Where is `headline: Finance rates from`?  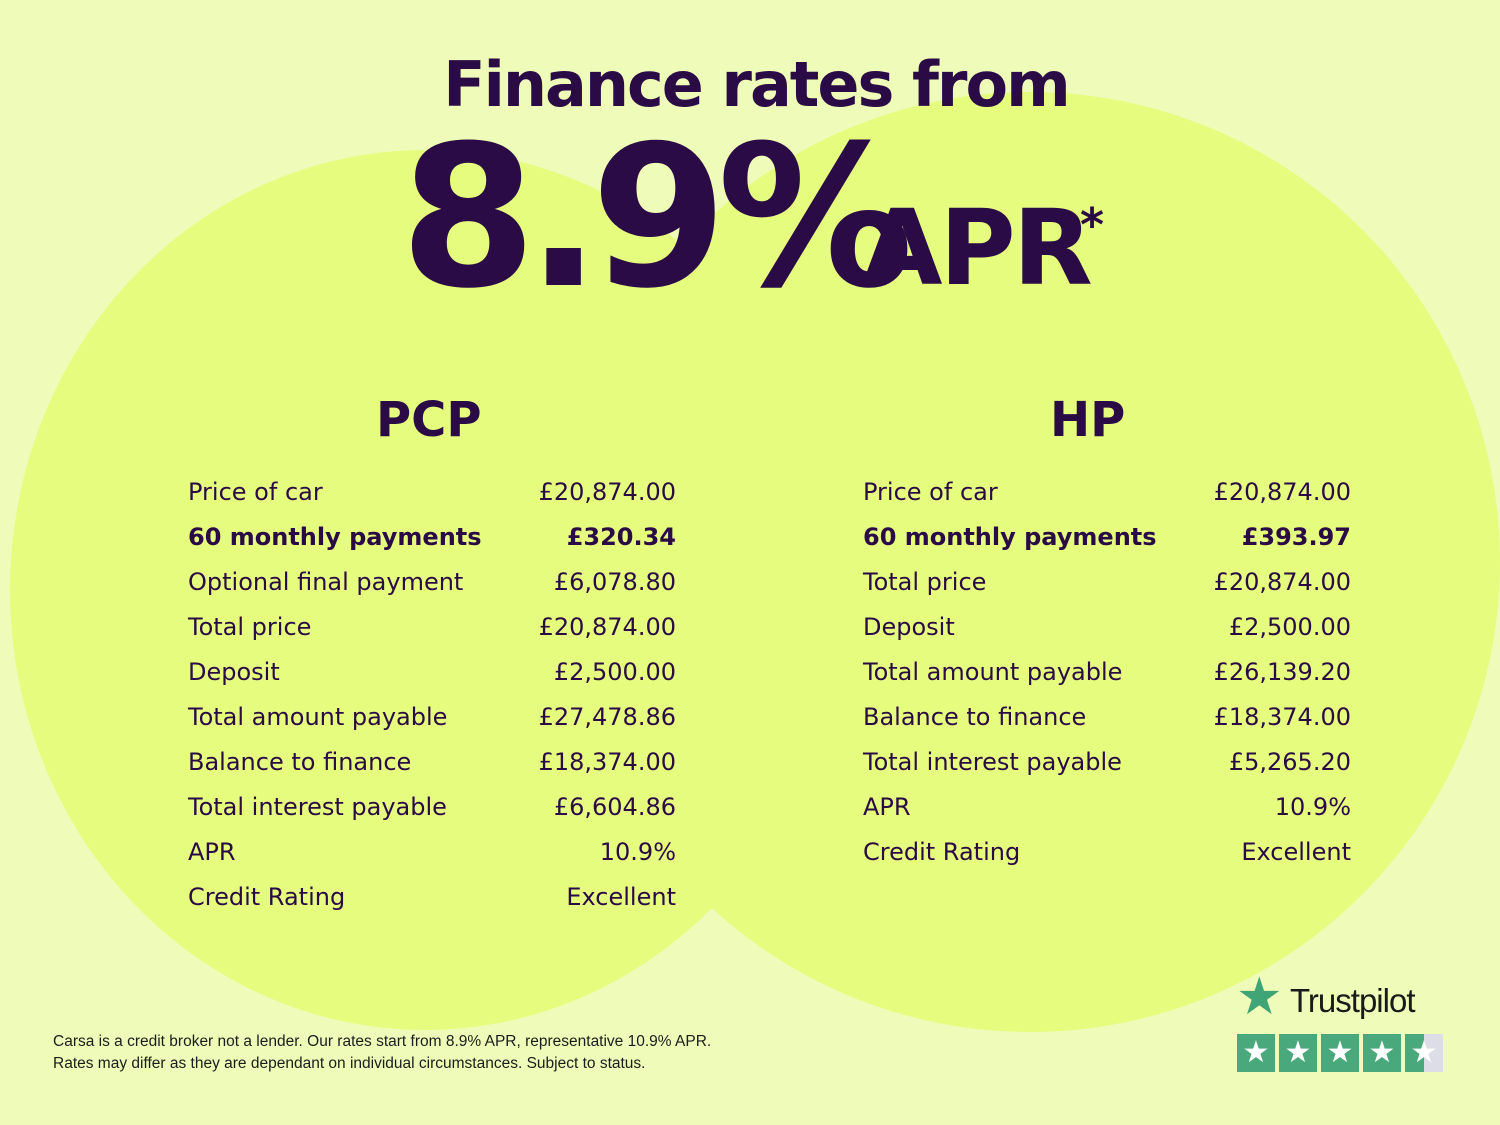
headline: Finance rates from is located at coordinates (756, 84).